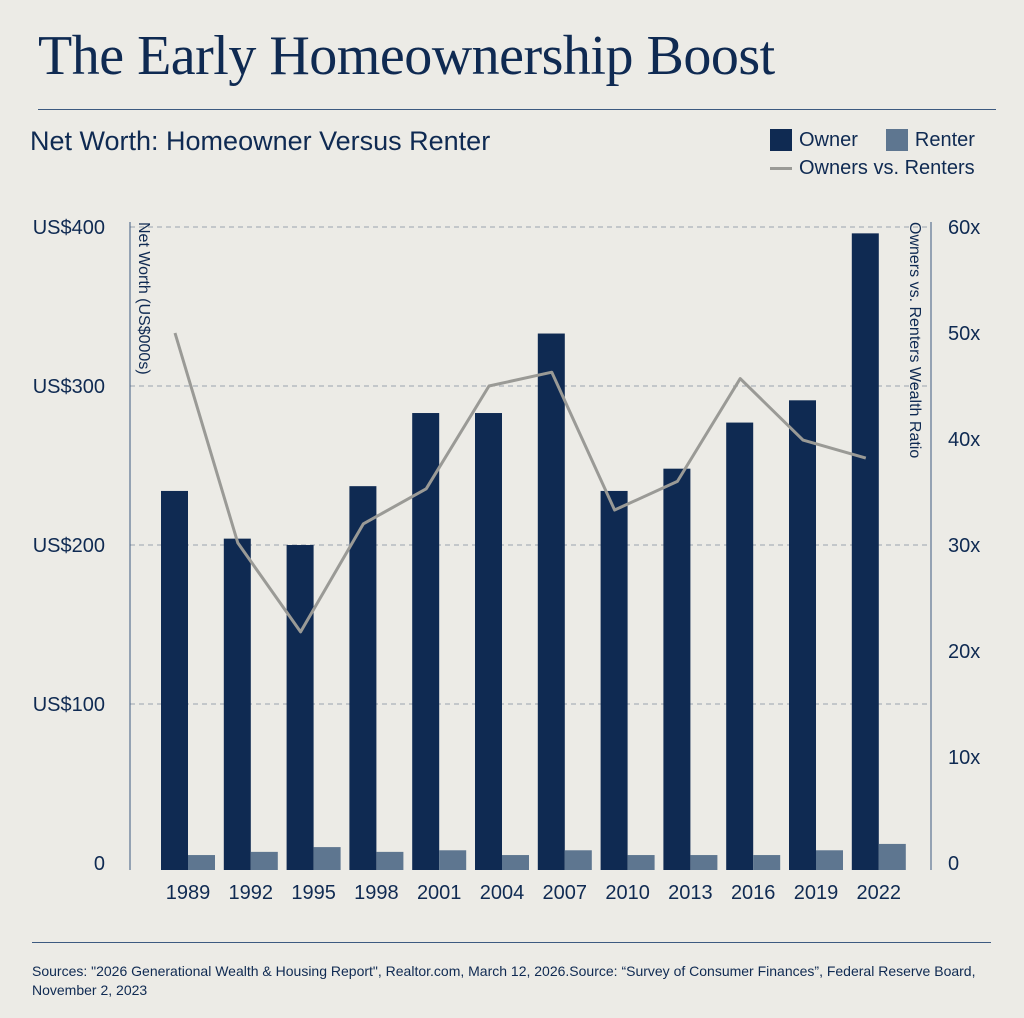 This screenshot has height=1018, width=1024. I want to click on left-tick-label: US$300, so click(69, 387).